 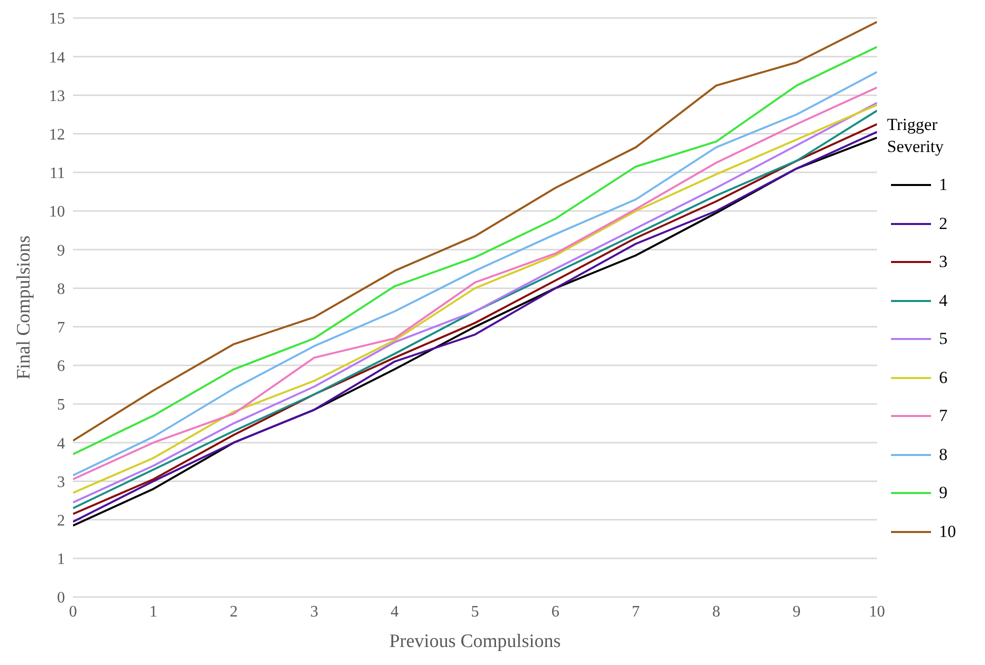 I want to click on legend-label: 8, so click(x=943, y=454).